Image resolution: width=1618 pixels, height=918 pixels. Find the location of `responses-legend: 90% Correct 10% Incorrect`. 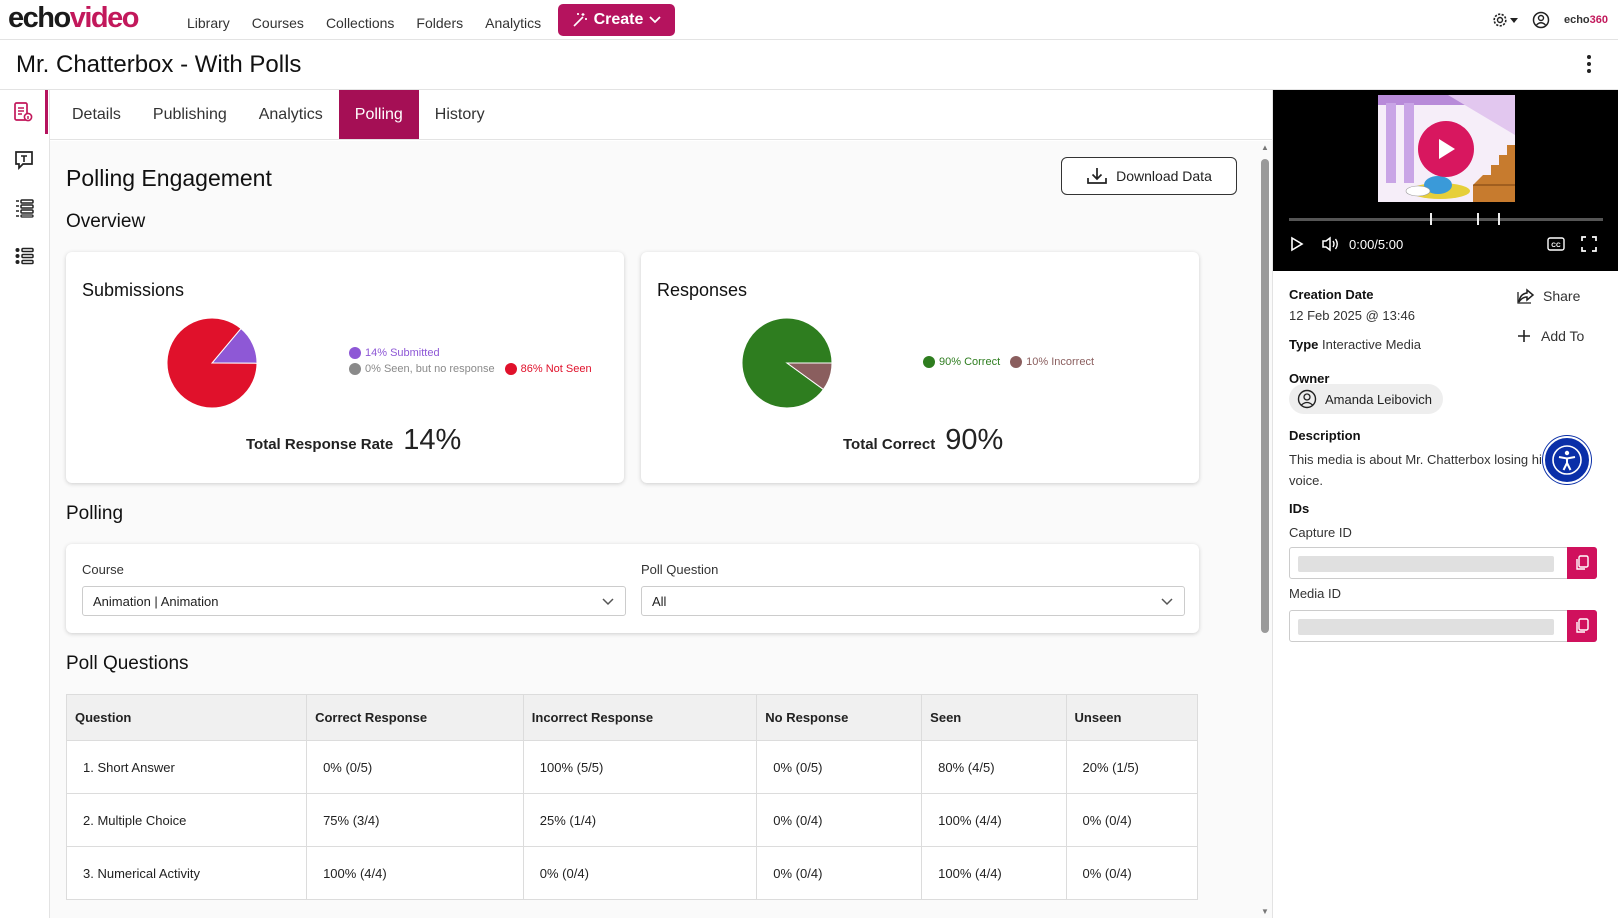

responses-legend: 90% Correct 10% Incorrect is located at coordinates (1058, 364).